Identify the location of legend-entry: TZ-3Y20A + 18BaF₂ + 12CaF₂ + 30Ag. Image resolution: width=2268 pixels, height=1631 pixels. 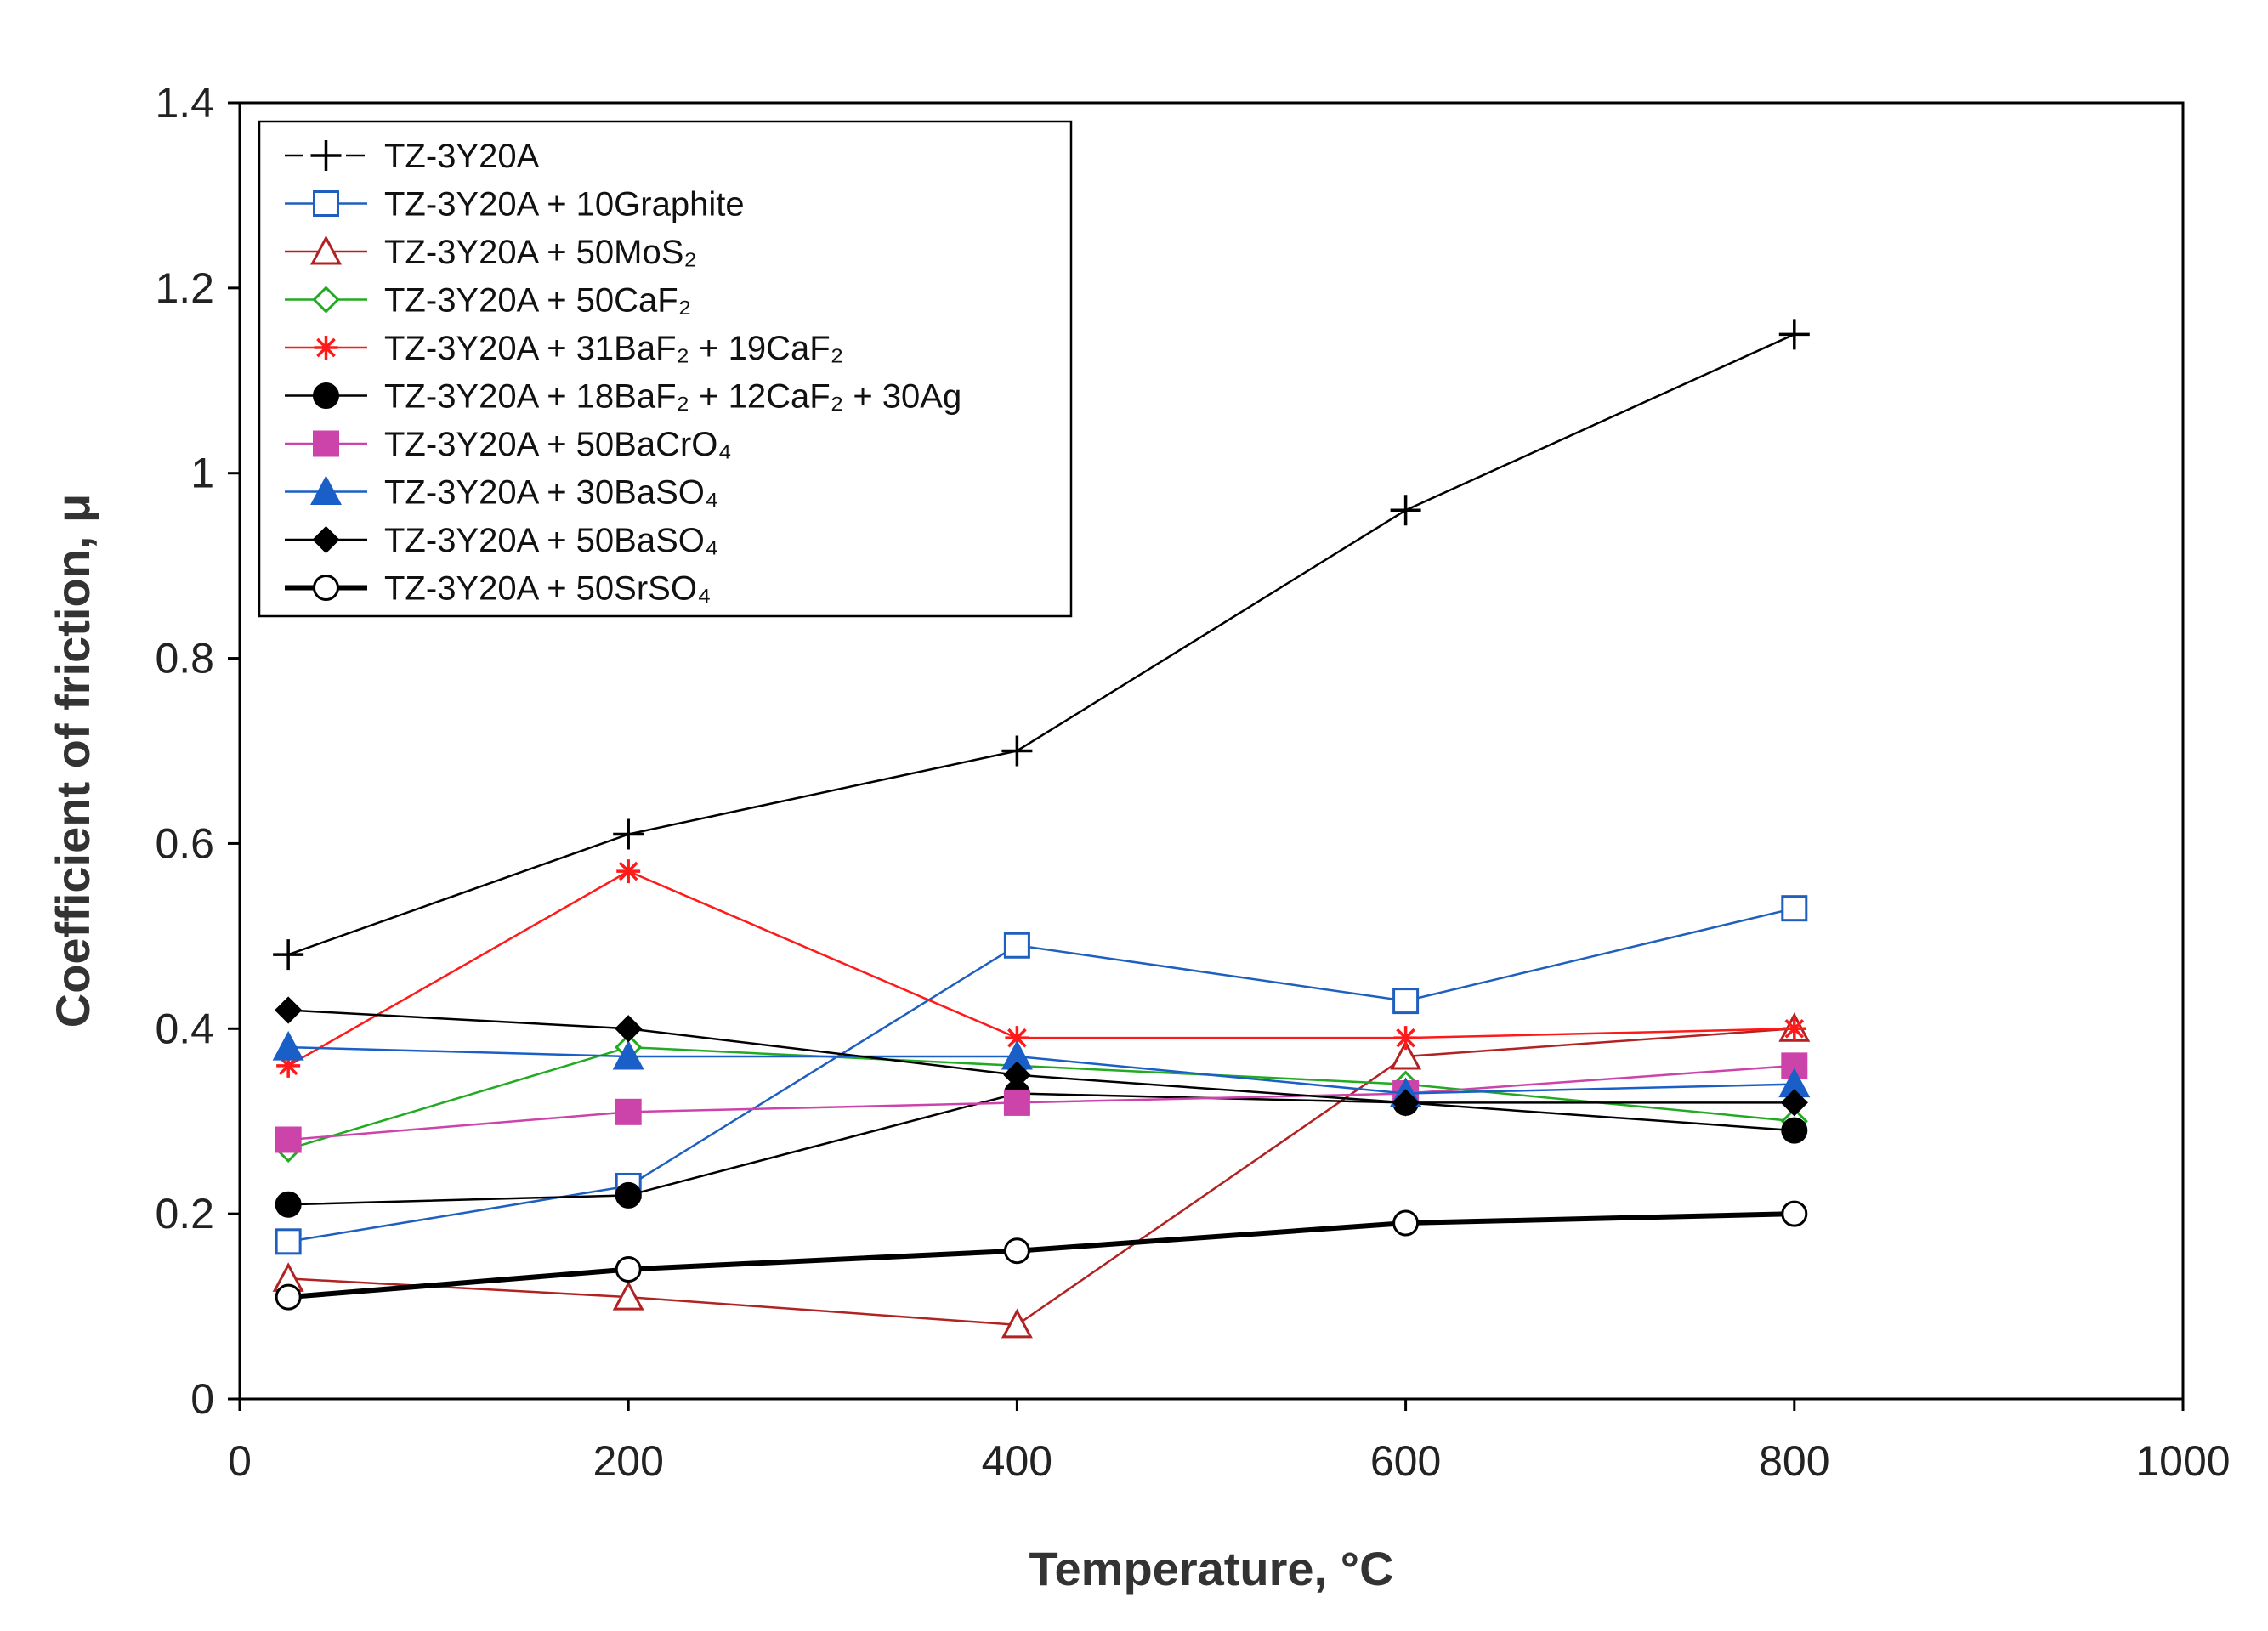
(623, 397).